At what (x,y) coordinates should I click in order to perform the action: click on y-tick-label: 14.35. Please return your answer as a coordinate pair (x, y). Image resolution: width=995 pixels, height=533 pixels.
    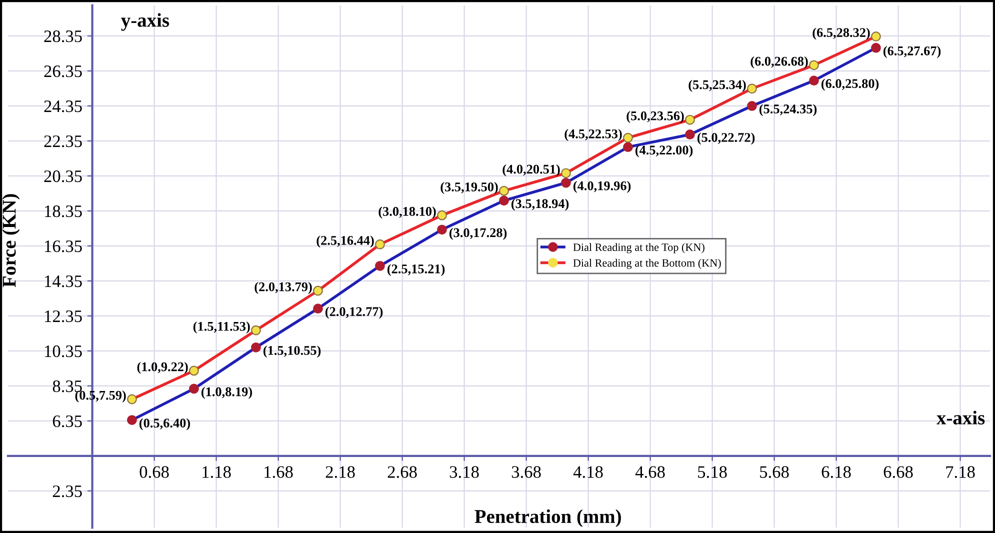
    Looking at the image, I should click on (63, 281).